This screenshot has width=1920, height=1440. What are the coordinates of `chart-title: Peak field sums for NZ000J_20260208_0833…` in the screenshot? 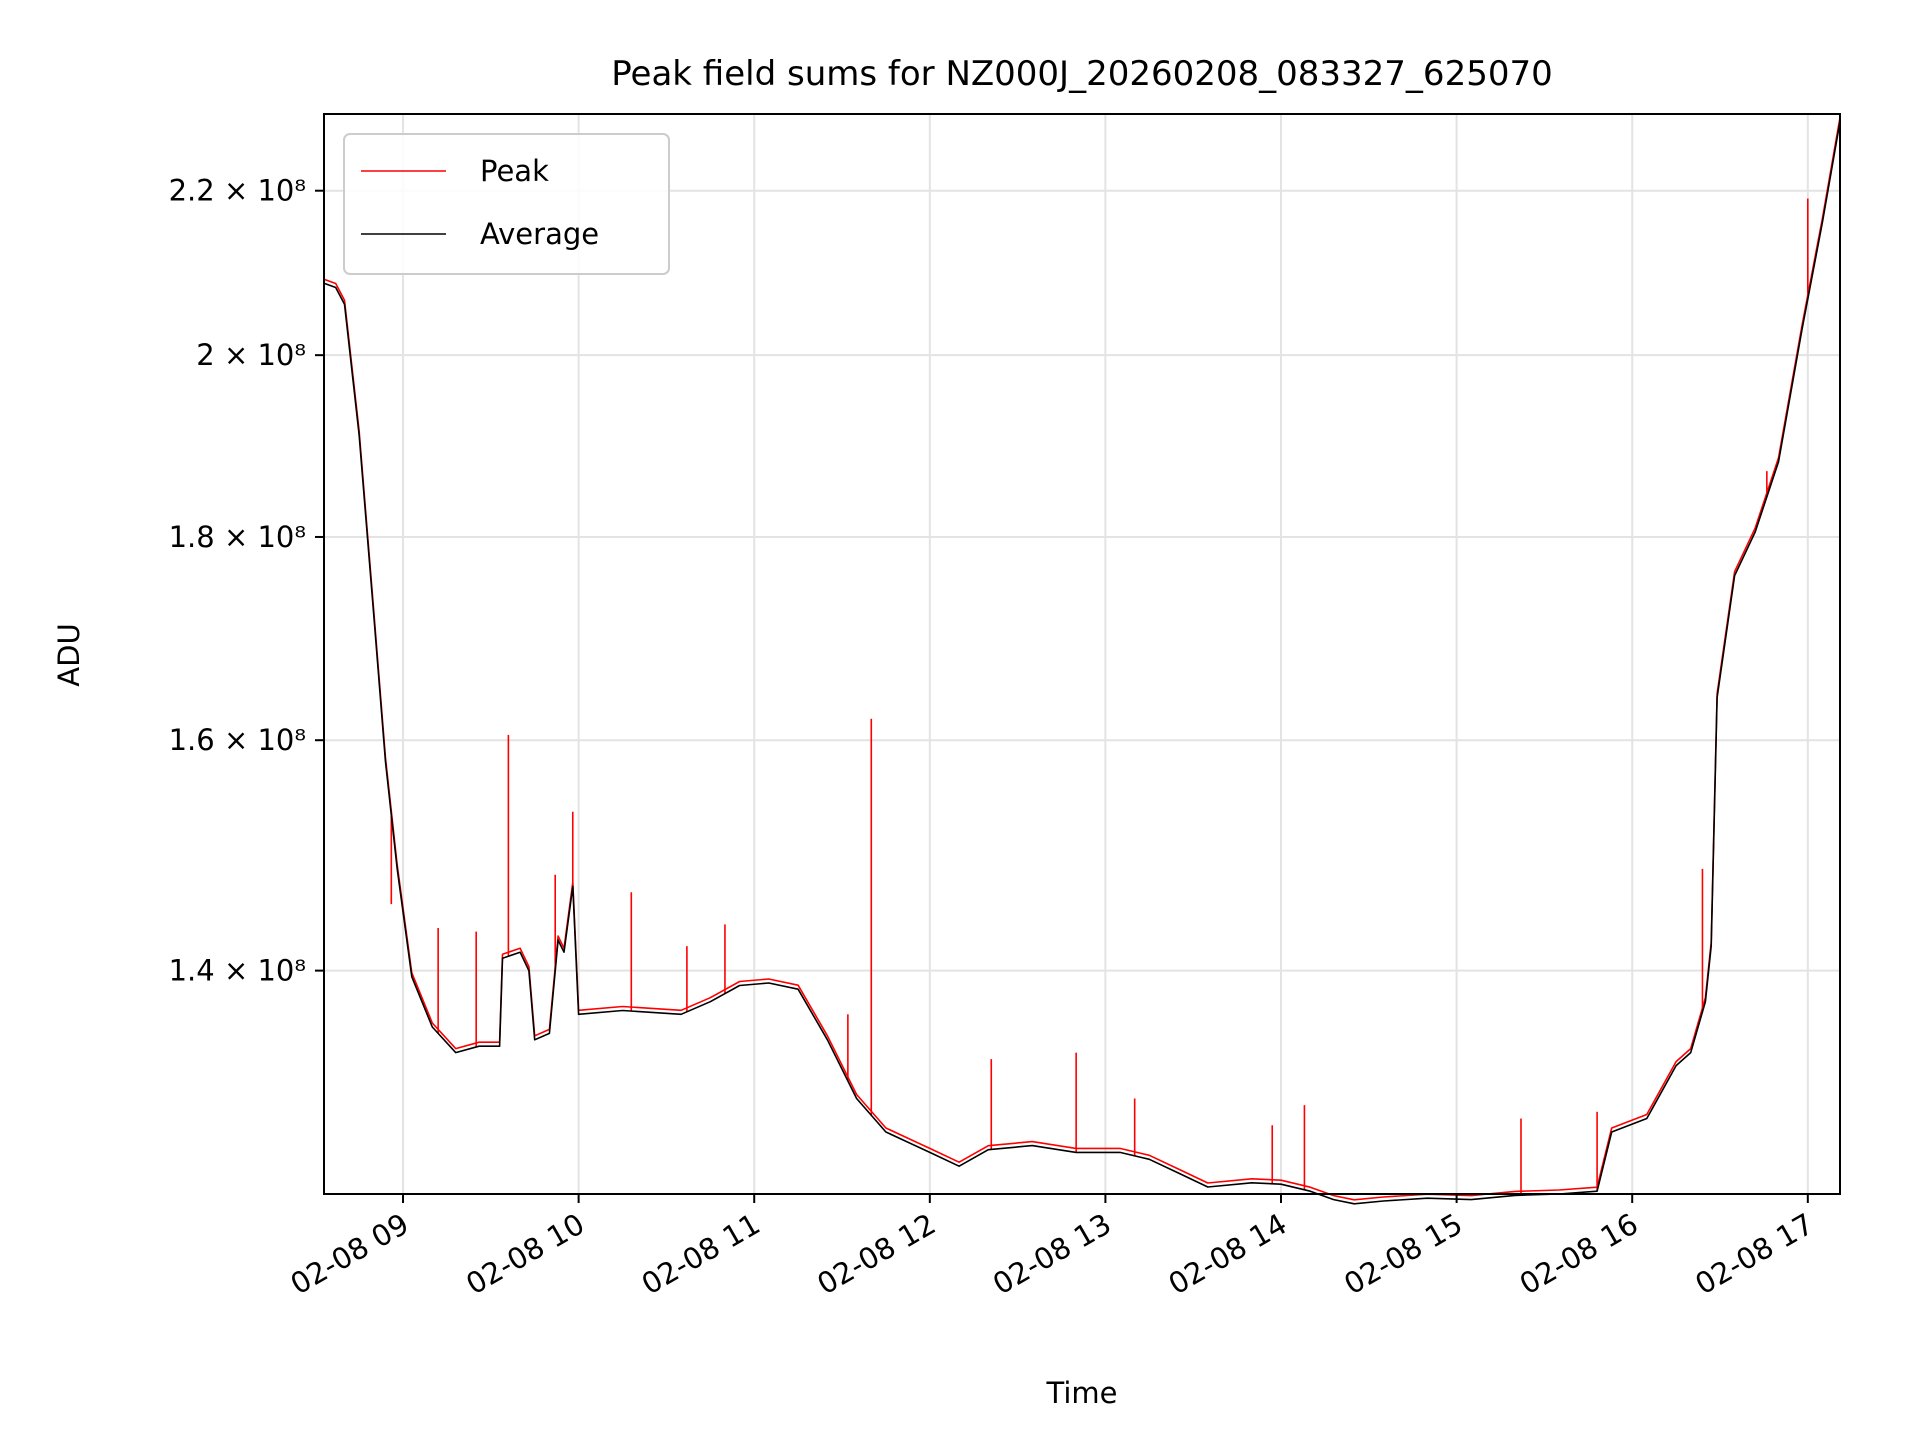 It's located at (1081, 74).